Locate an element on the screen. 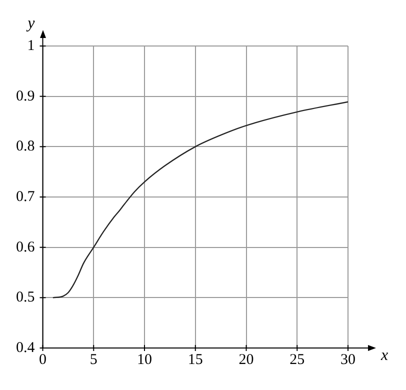 The image size is (406, 390). x-tick-label: 15 is located at coordinates (195, 360).